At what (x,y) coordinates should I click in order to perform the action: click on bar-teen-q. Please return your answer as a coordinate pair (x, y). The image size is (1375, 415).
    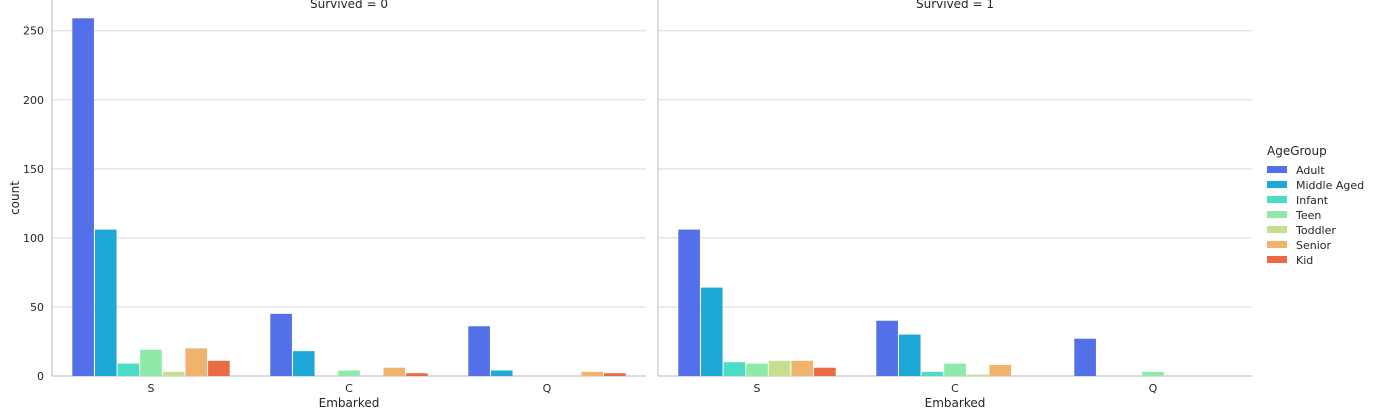
    Looking at the image, I should click on (1153, 373).